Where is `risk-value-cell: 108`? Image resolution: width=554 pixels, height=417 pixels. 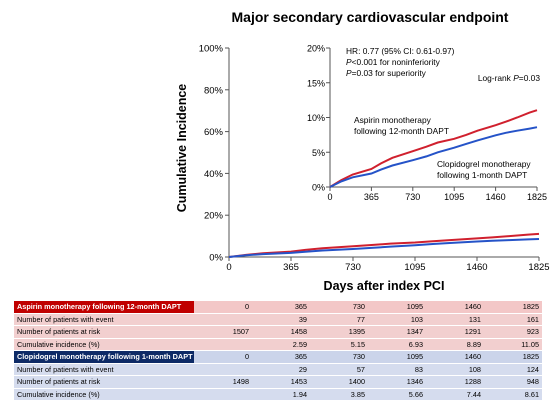 risk-value-cell: 108 is located at coordinates (455, 369).